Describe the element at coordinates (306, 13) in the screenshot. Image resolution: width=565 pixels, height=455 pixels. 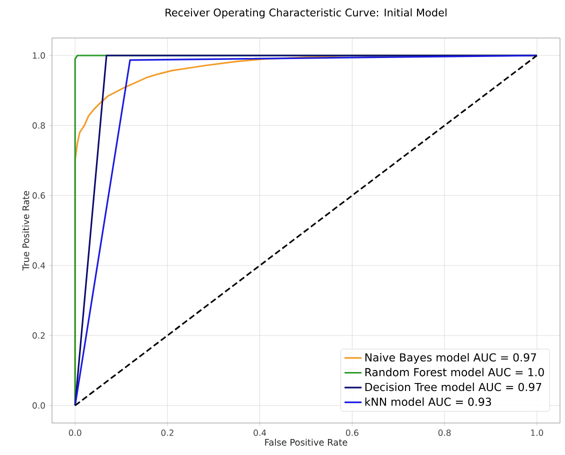
I see `chart-title: Receiver Operating Characteristic Curve: Initial Model` at that location.